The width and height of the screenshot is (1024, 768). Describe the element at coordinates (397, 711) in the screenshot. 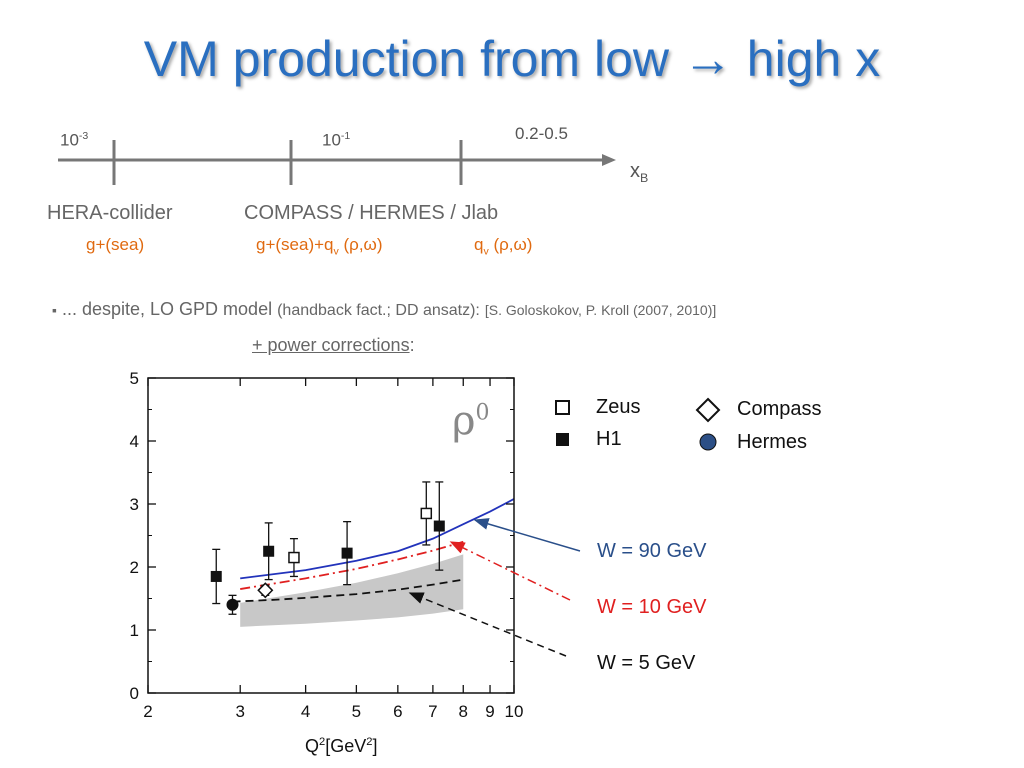

I see `x-tick-label: 6` at that location.